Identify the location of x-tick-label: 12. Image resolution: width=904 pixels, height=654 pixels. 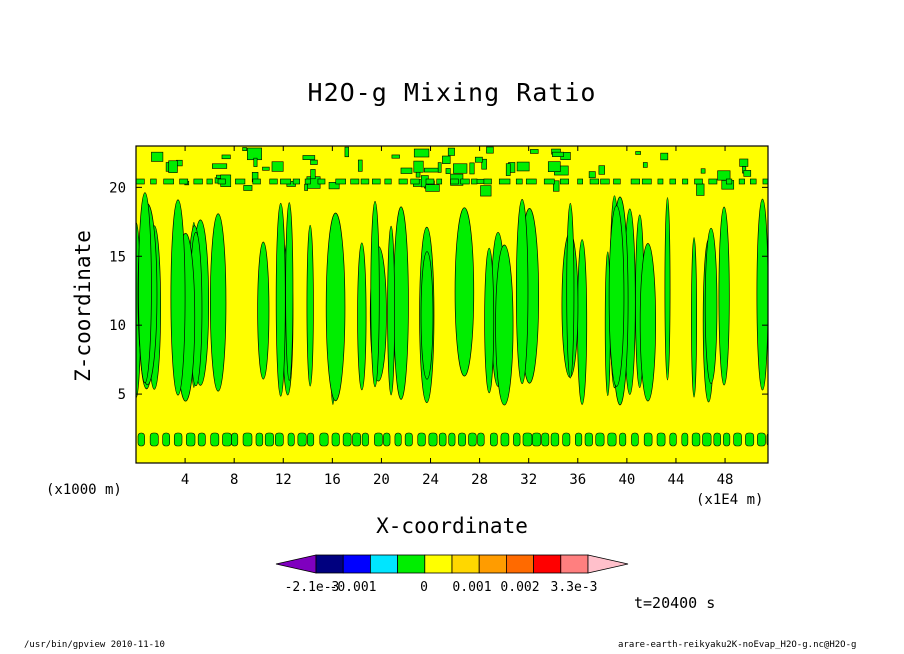
(283, 480).